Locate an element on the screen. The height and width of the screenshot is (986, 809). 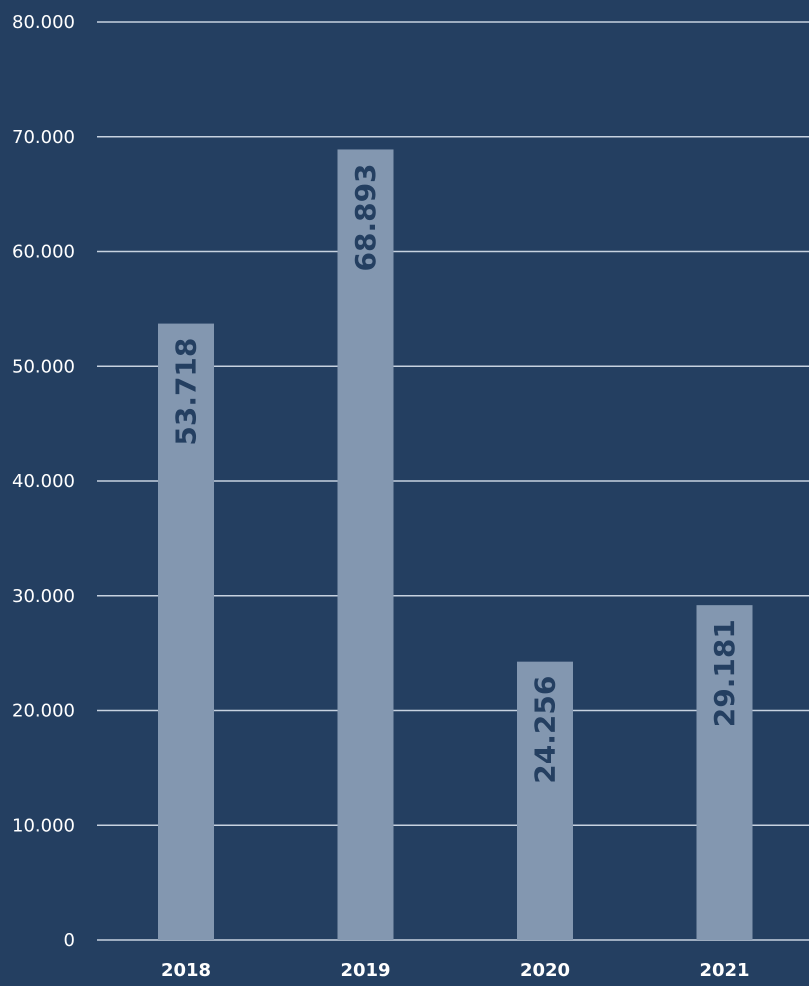
value-label-2019: 68.893 is located at coordinates (365, 217).